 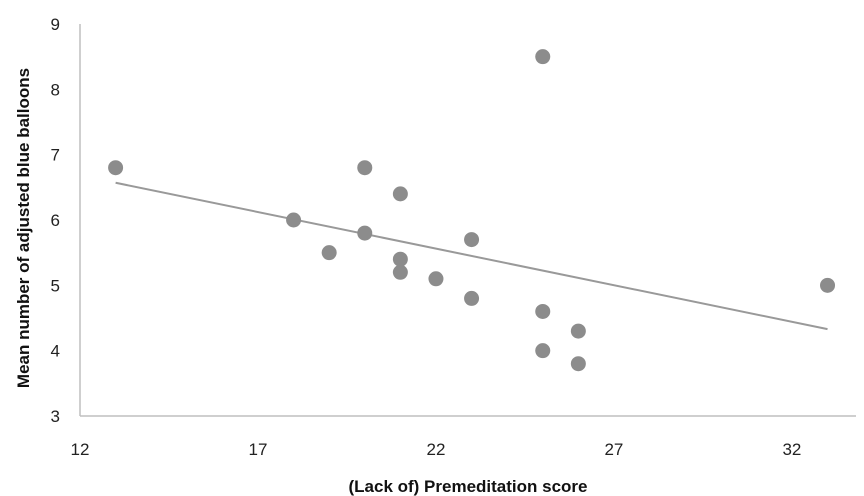 I want to click on x-tick-label: 12, so click(x=80, y=449).